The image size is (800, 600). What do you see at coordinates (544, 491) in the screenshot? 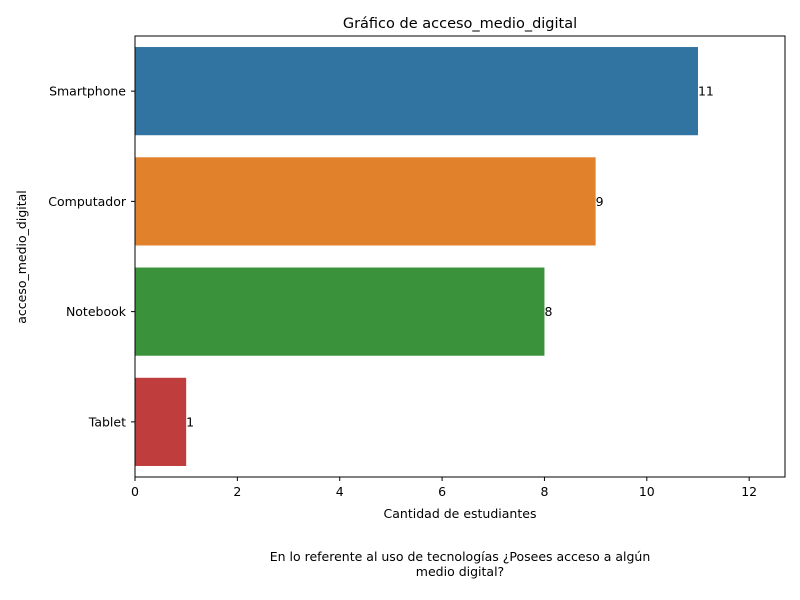
I see `x-tick-label-8: 8` at bounding box center [544, 491].